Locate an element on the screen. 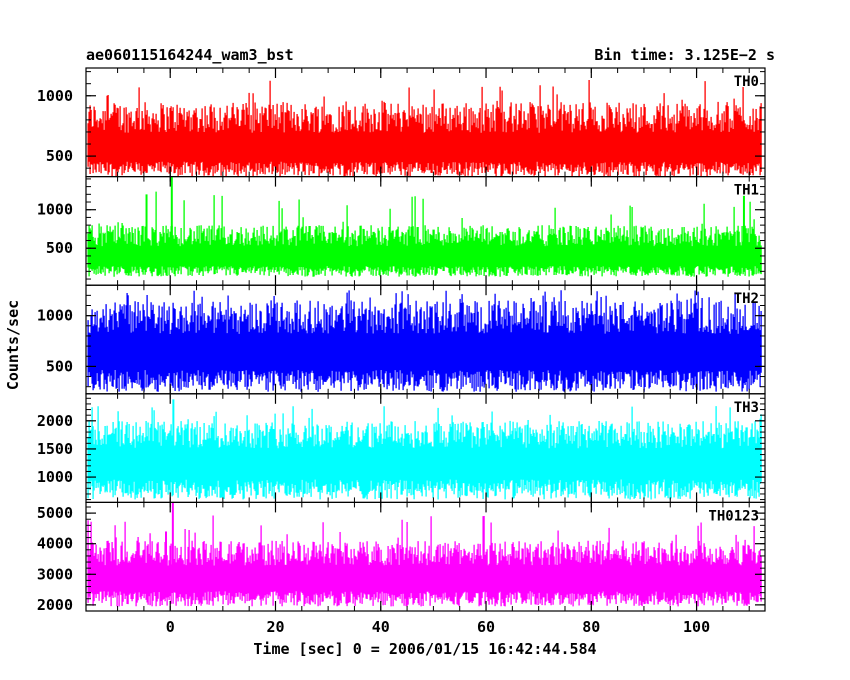 This screenshot has height=680, width=850. y-tick-label: 1500 is located at coordinates (55, 449).